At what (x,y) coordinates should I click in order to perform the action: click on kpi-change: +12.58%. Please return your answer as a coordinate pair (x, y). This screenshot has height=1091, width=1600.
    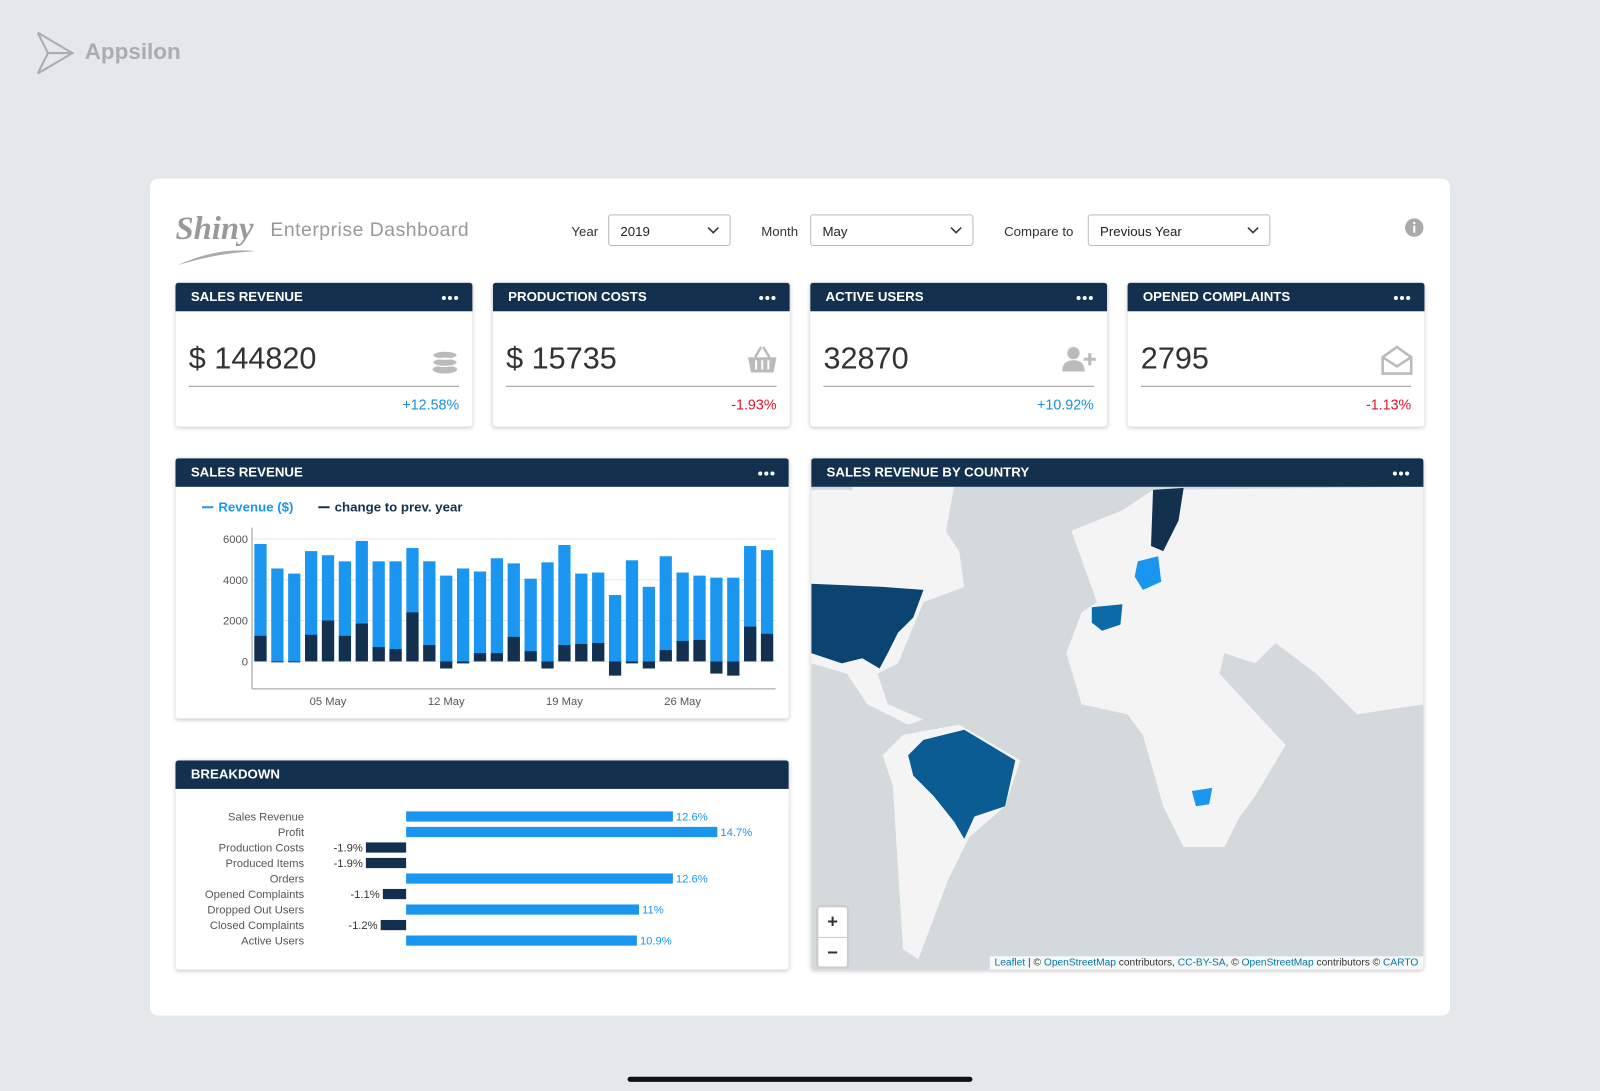
    Looking at the image, I should click on (431, 404).